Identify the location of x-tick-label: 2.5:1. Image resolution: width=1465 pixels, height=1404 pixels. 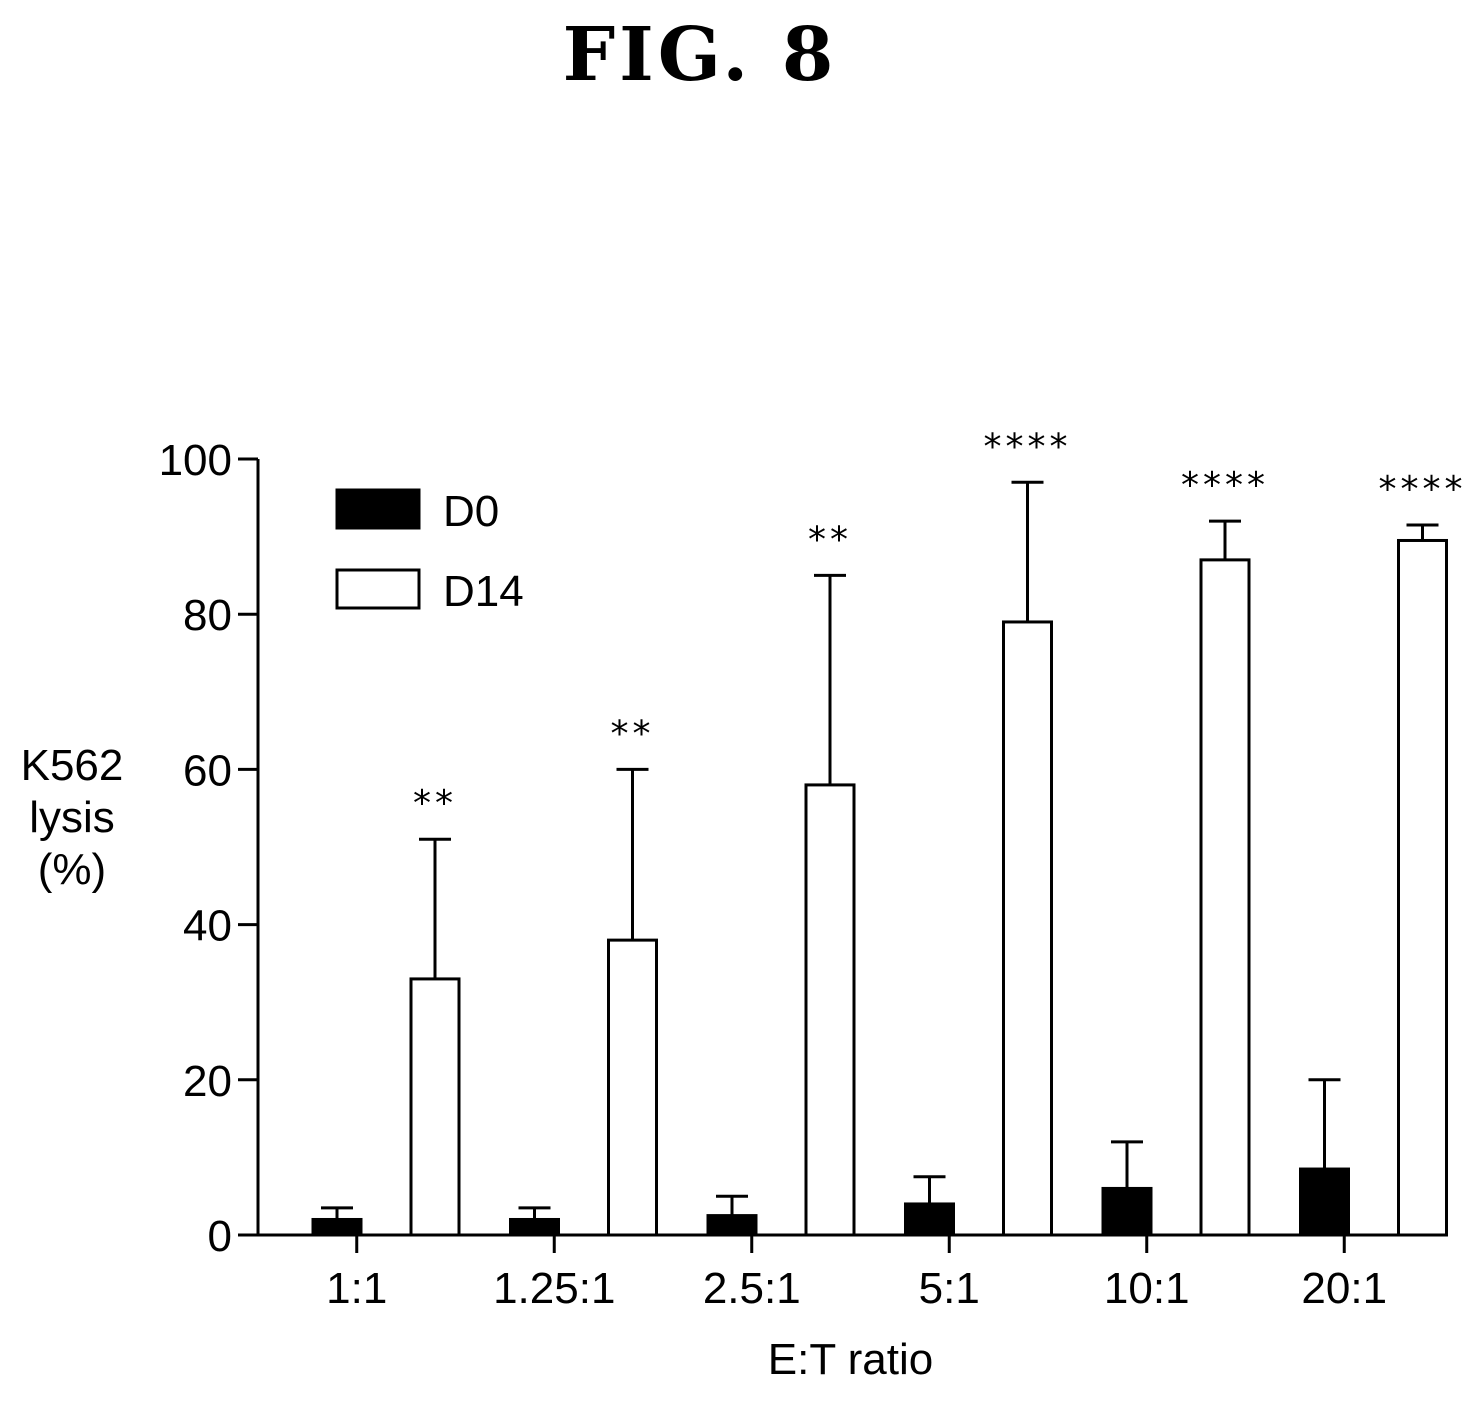
(752, 1288).